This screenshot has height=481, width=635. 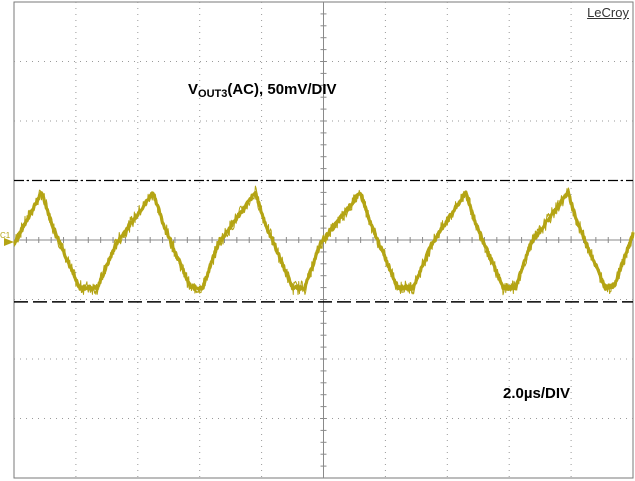 I want to click on voltage-label-suffix: (AC), 50mV/DIV, so click(x=282, y=89).